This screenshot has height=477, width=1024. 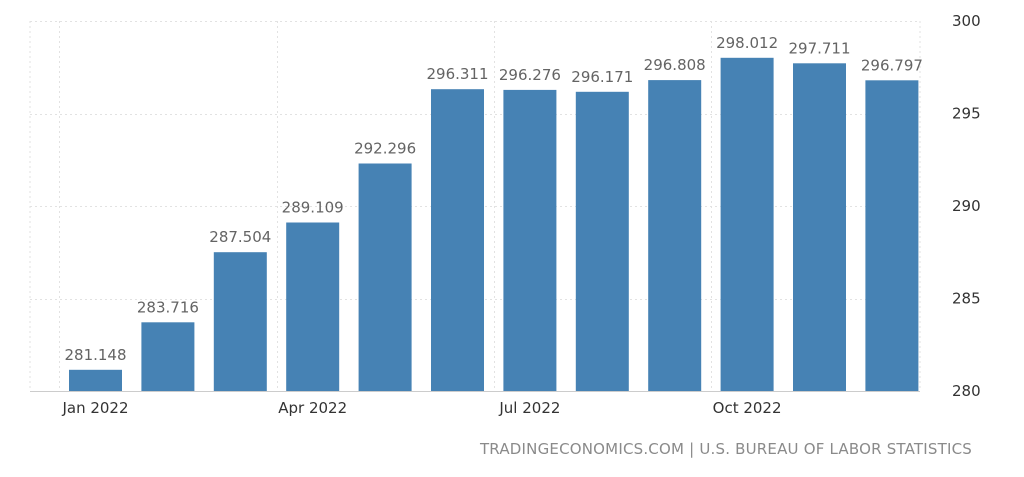 I want to click on data-label: 296.276, so click(x=530, y=75).